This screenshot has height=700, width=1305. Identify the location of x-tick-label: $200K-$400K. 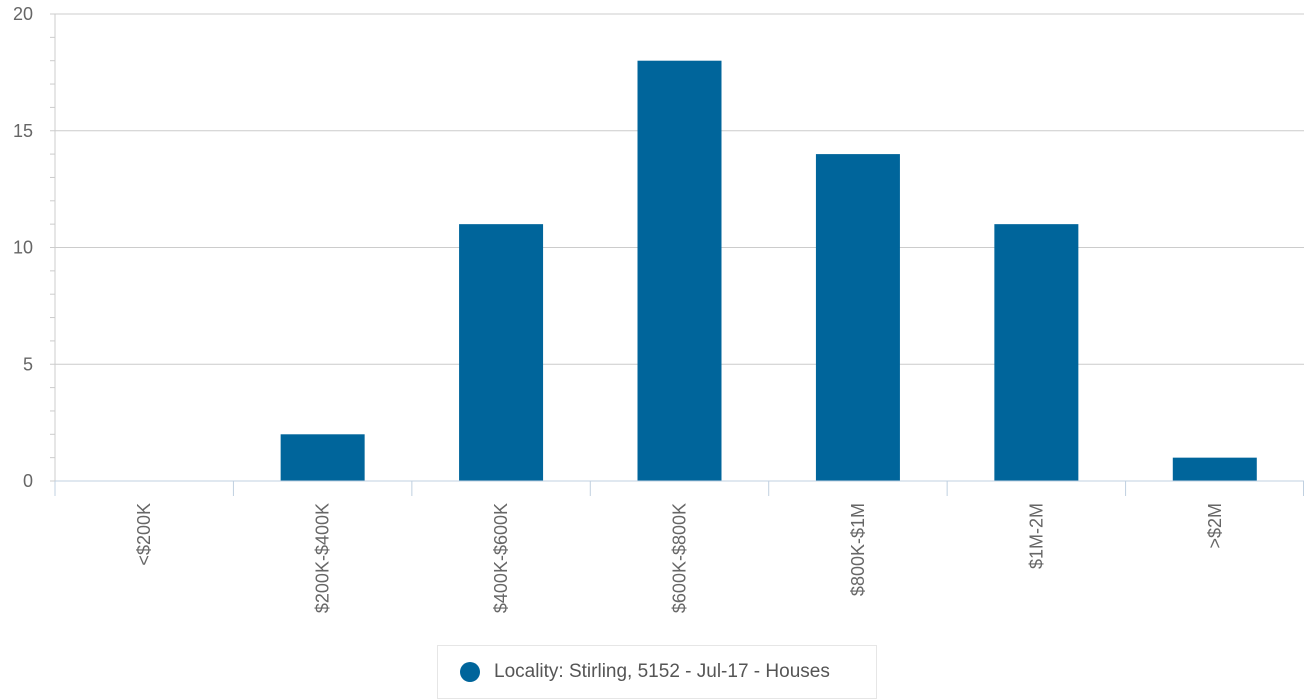
(323, 558).